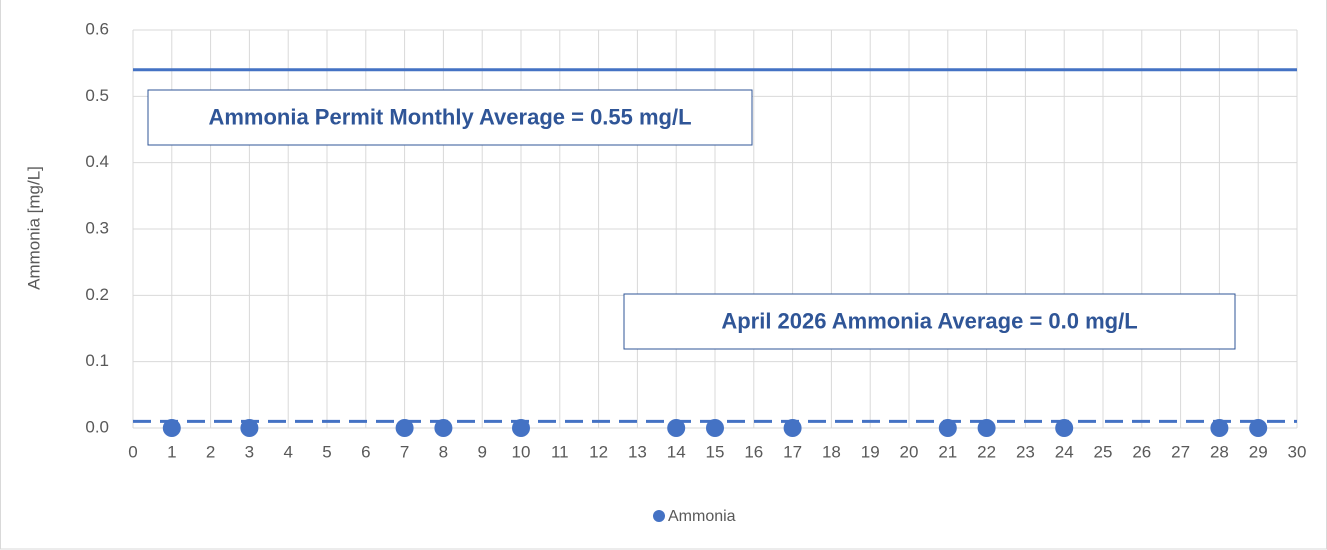 The width and height of the screenshot is (1327, 550). Describe the element at coordinates (753, 451) in the screenshot. I see `x-tick-label: 16` at that location.